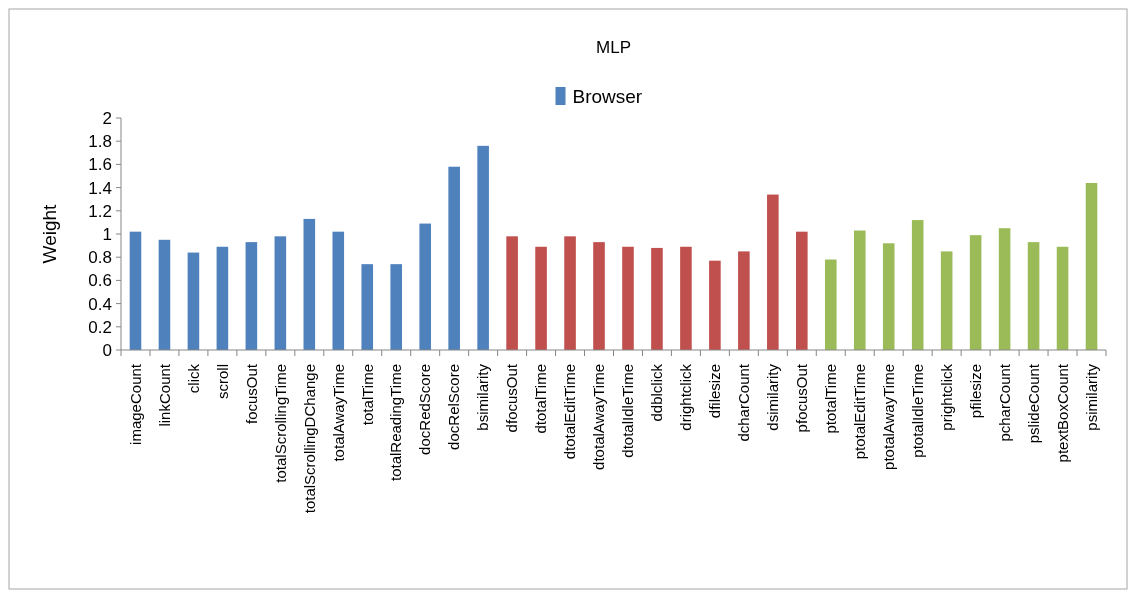  What do you see at coordinates (425, 409) in the screenshot?
I see `x-tick-label: docRedScore` at bounding box center [425, 409].